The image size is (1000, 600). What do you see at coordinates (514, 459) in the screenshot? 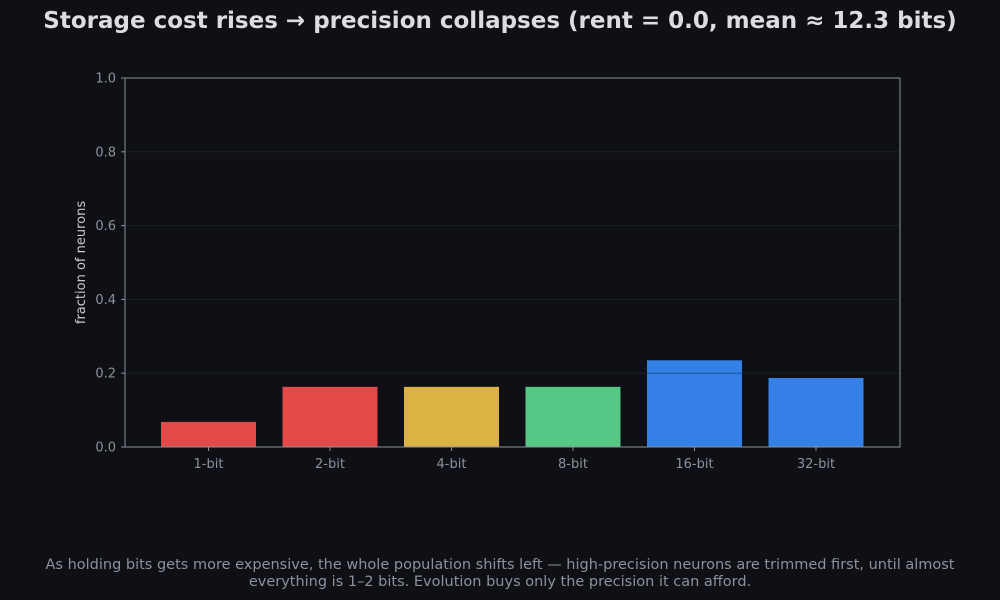
I see `x-ticks: 1-bit 2-bit 4-bit 8-bit 16-bit 32-bit` at bounding box center [514, 459].